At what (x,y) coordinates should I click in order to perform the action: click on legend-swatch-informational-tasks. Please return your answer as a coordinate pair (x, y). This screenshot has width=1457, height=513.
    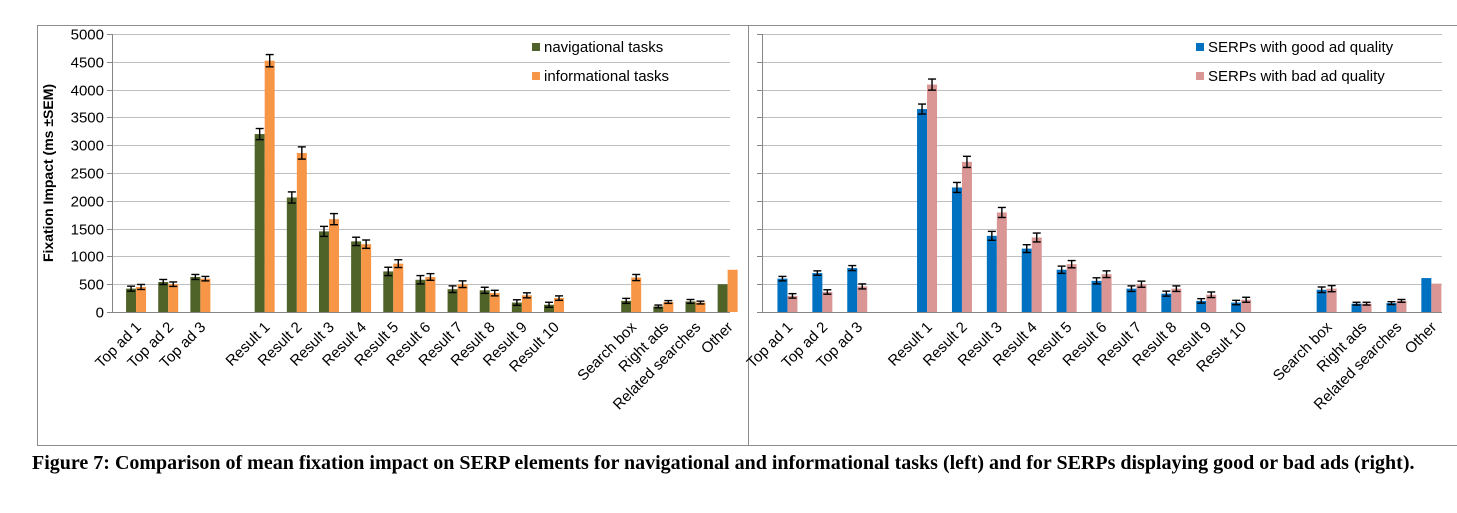
    Looking at the image, I should click on (536, 76).